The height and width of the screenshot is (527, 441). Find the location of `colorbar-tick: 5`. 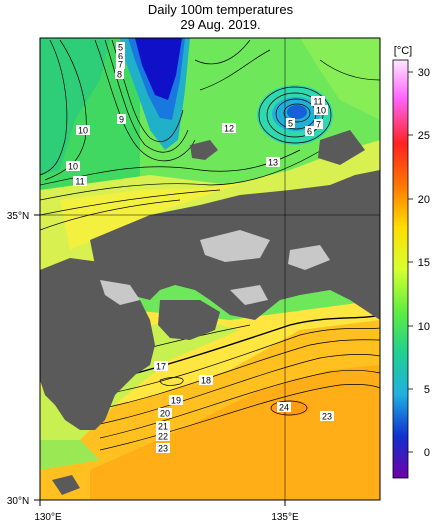

colorbar-tick: 5 is located at coordinates (427, 390).